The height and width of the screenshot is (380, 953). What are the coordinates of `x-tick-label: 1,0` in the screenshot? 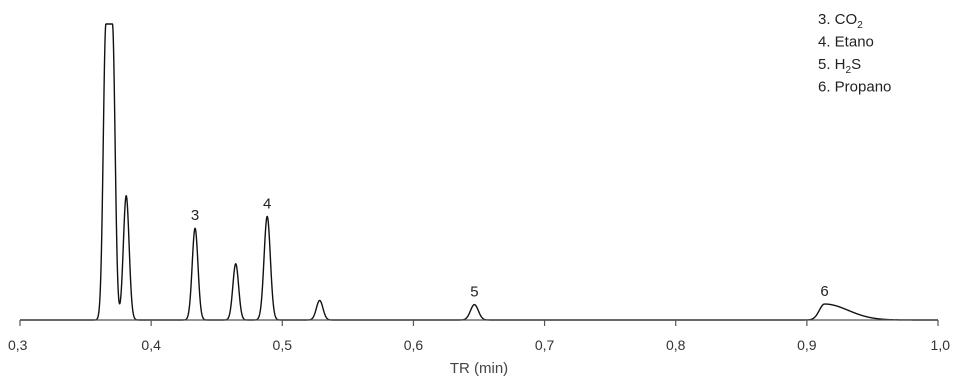 It's located at (941, 345).